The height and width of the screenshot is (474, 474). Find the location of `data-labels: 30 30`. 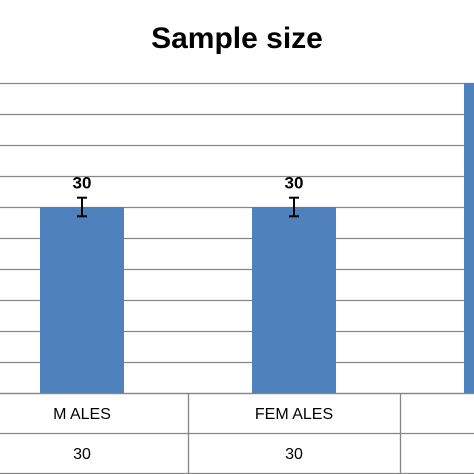

data-labels: 30 30 is located at coordinates (188, 183).